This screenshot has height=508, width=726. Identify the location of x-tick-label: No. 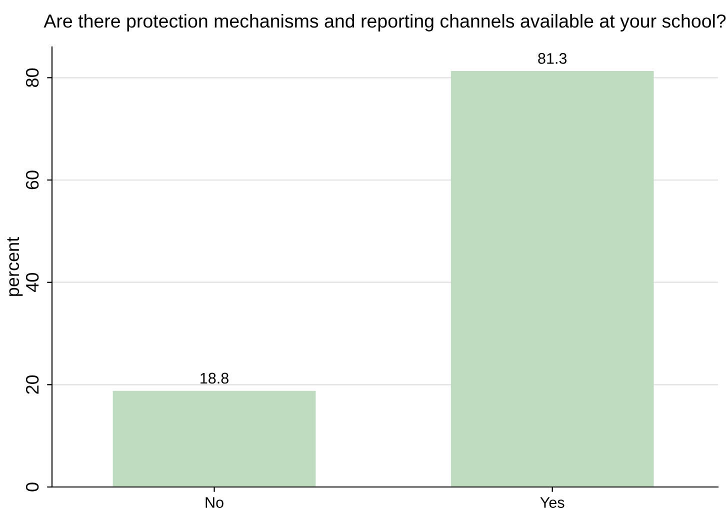
(215, 502).